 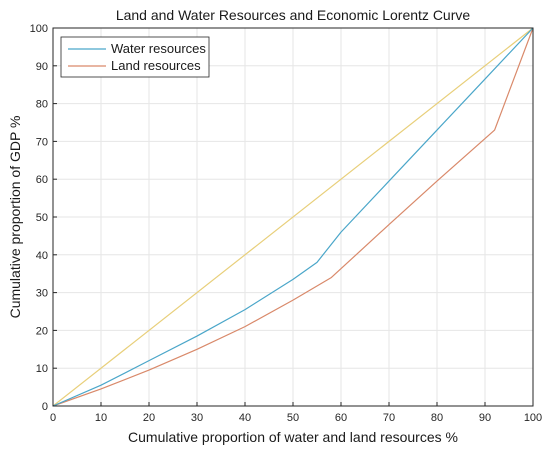 I want to click on x-tick-label: 40, so click(x=245, y=418).